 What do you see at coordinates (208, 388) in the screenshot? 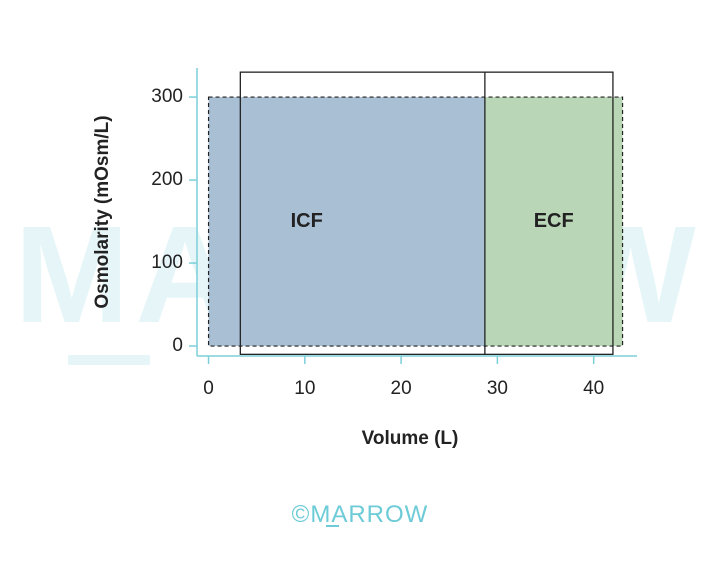
I see `x-tick-label: 0` at bounding box center [208, 388].